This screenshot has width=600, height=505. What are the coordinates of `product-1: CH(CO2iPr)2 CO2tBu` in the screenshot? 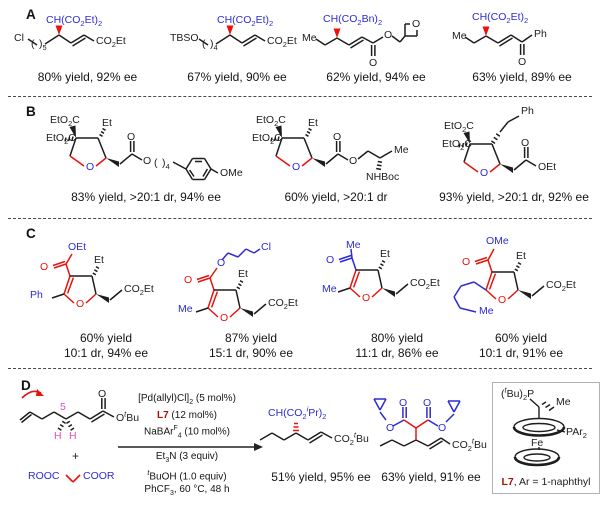 It's located at (323, 428).